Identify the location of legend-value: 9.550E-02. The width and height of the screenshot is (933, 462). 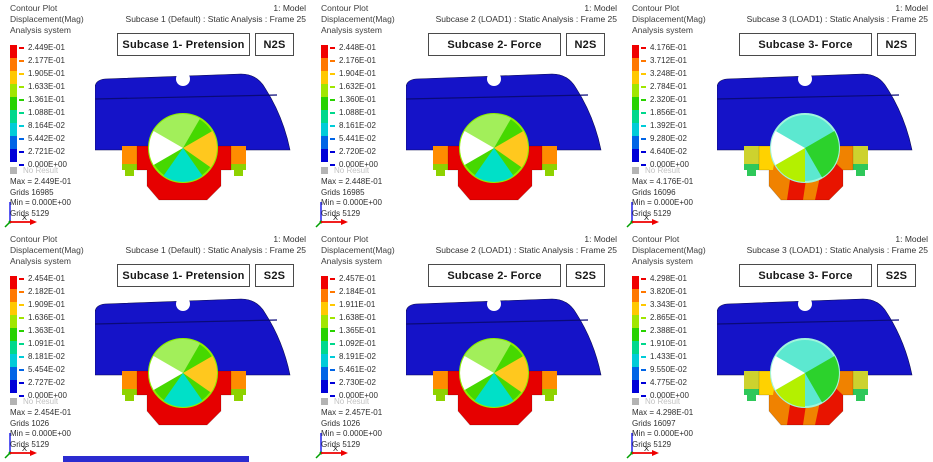
(668, 369).